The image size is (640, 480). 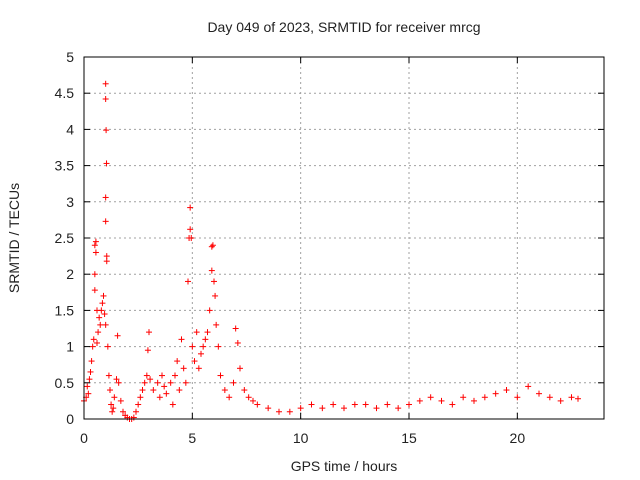 What do you see at coordinates (70, 274) in the screenshot?
I see `y-tick-label: 2` at bounding box center [70, 274].